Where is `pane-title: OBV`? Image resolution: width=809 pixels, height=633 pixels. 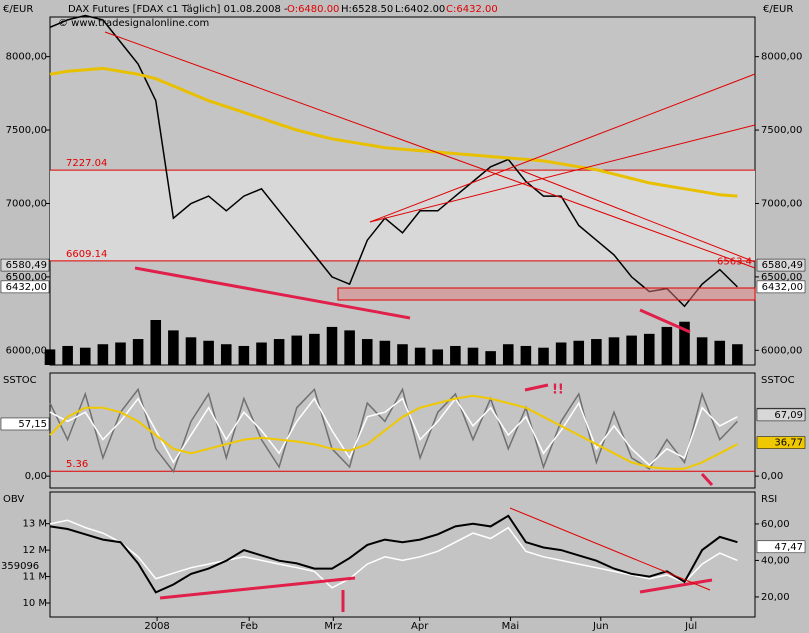
pane-title: OBV is located at coordinates (13, 499).